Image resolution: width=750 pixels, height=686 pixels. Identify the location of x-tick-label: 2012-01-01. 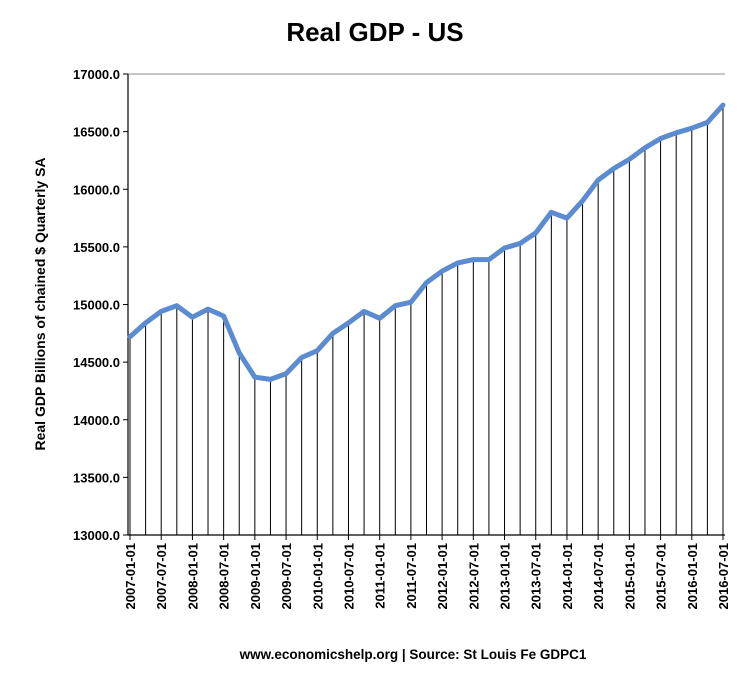
(442, 576).